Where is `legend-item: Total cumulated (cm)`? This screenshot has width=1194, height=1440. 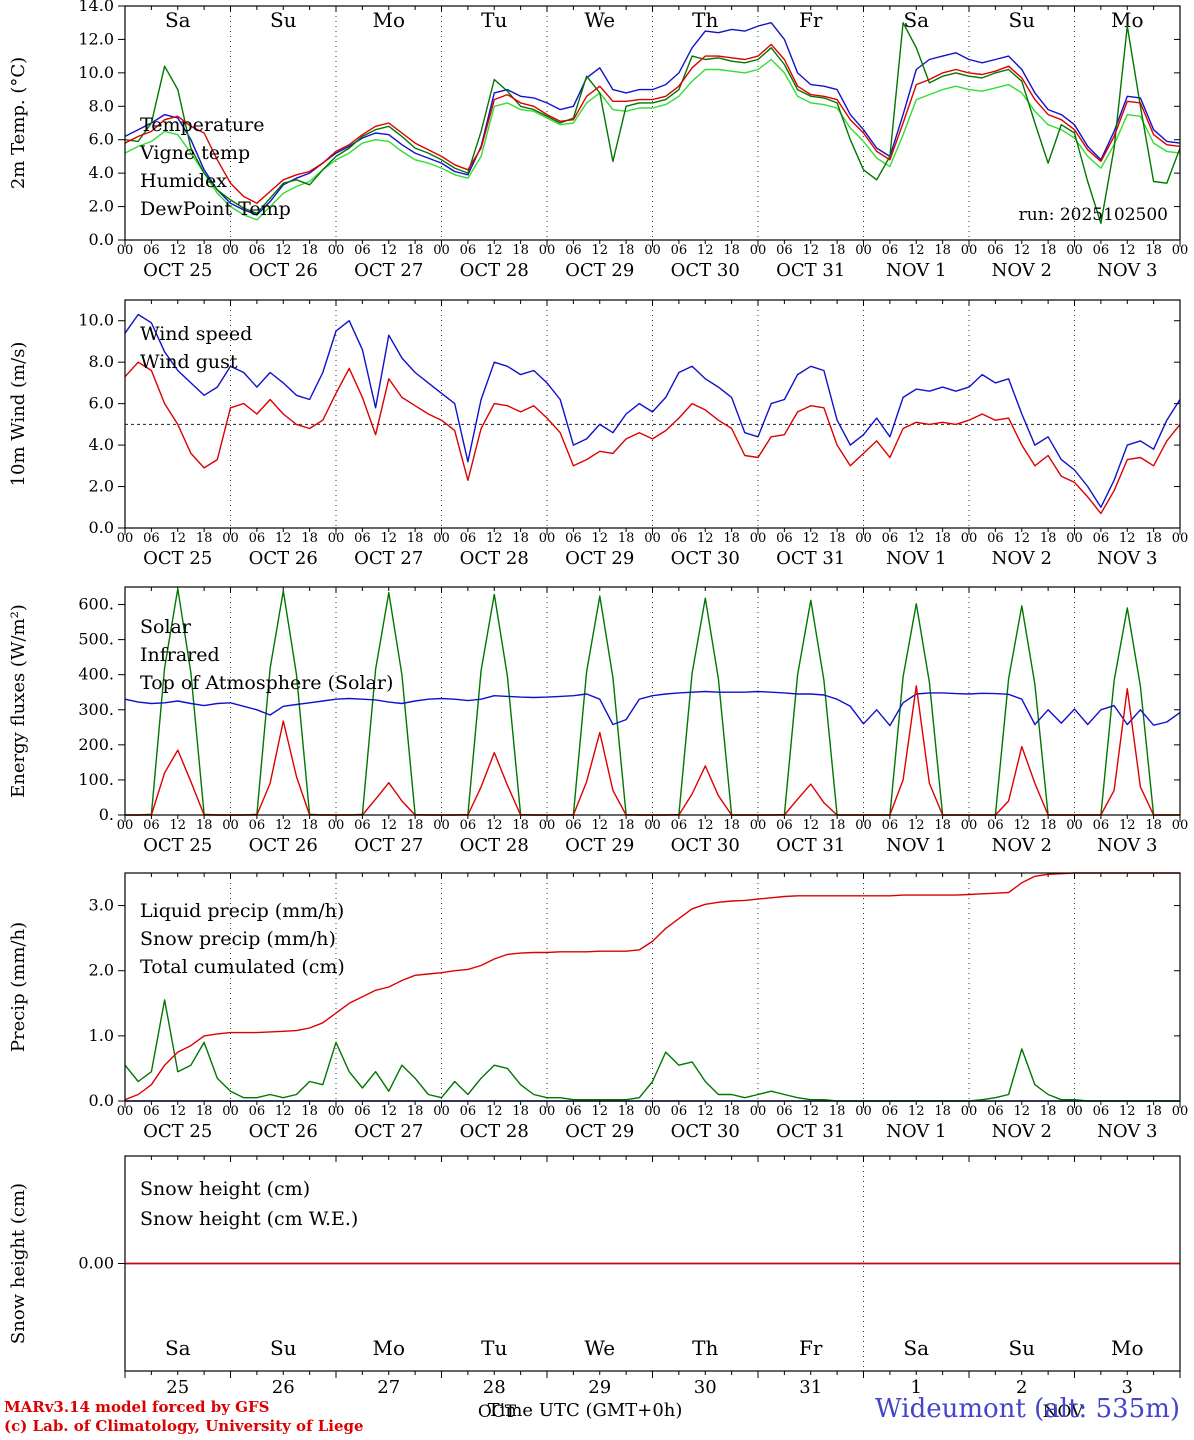
legend-item: Total cumulated (cm) is located at coordinates (242, 967).